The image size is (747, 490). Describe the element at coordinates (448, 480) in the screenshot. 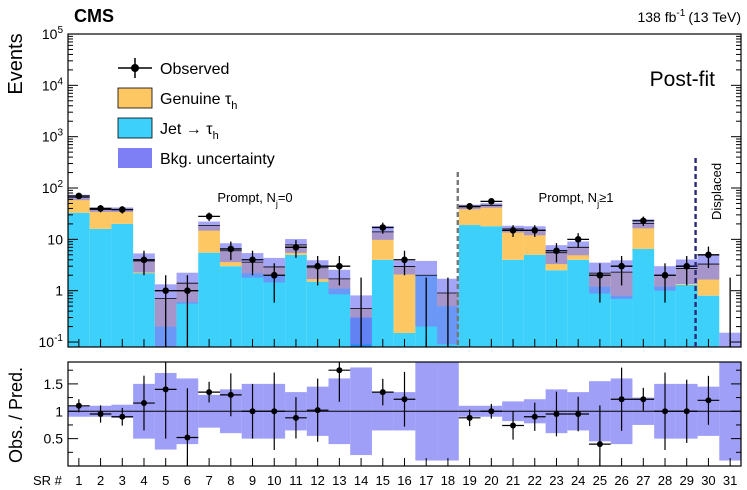

I see `xtick-label-18: 18` at that location.